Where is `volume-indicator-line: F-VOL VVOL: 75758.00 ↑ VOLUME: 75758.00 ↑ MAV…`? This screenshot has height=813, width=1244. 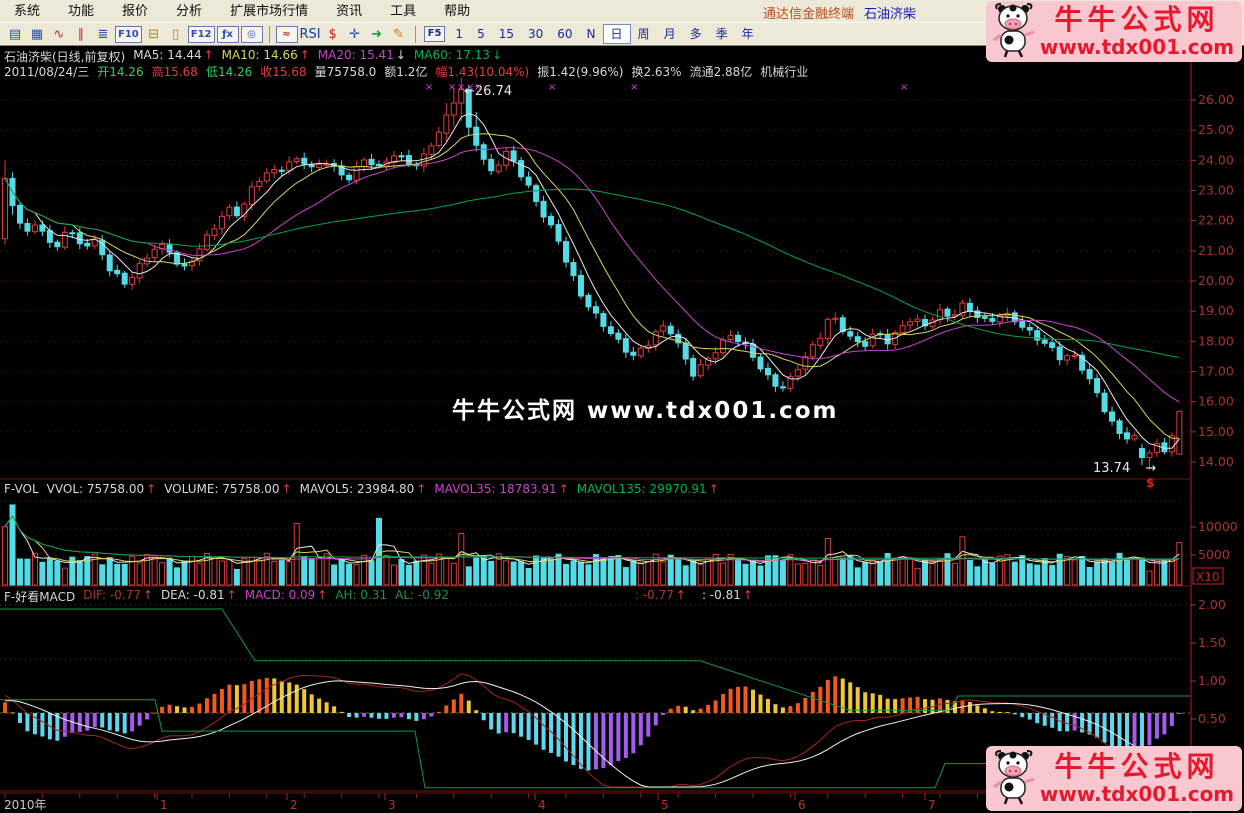 volume-indicator-line: F-VOL VVOL: 75758.00 ↑ VOLUME: 75758.00 ↑ MAV… is located at coordinates (361, 489).